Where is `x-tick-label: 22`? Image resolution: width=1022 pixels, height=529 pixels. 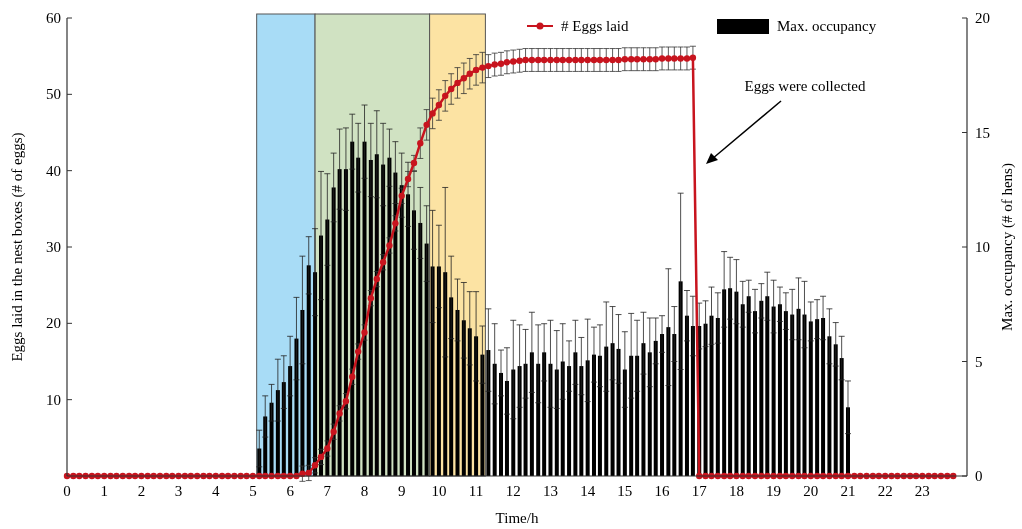 x-tick-label: 22 is located at coordinates (885, 491).